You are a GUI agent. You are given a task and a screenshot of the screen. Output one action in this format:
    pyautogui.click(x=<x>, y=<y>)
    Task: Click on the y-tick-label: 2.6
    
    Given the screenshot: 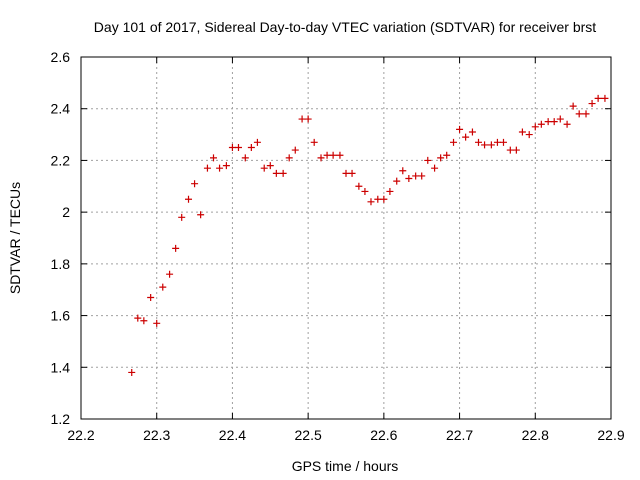 What is the action you would take?
    pyautogui.click(x=61, y=57)
    